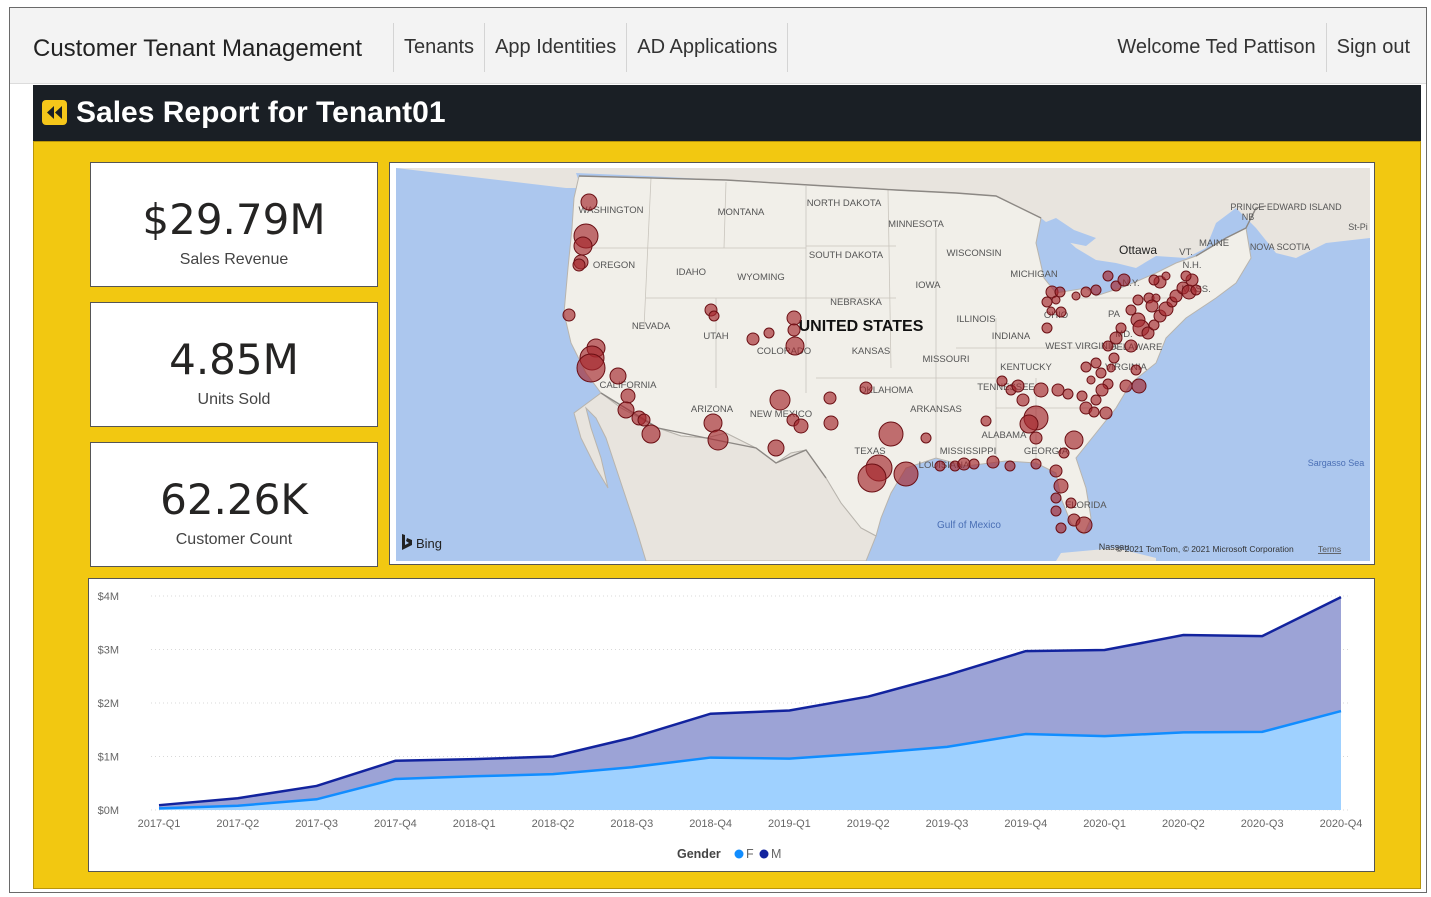  I want to click on chart-line-f, so click(750, 759).